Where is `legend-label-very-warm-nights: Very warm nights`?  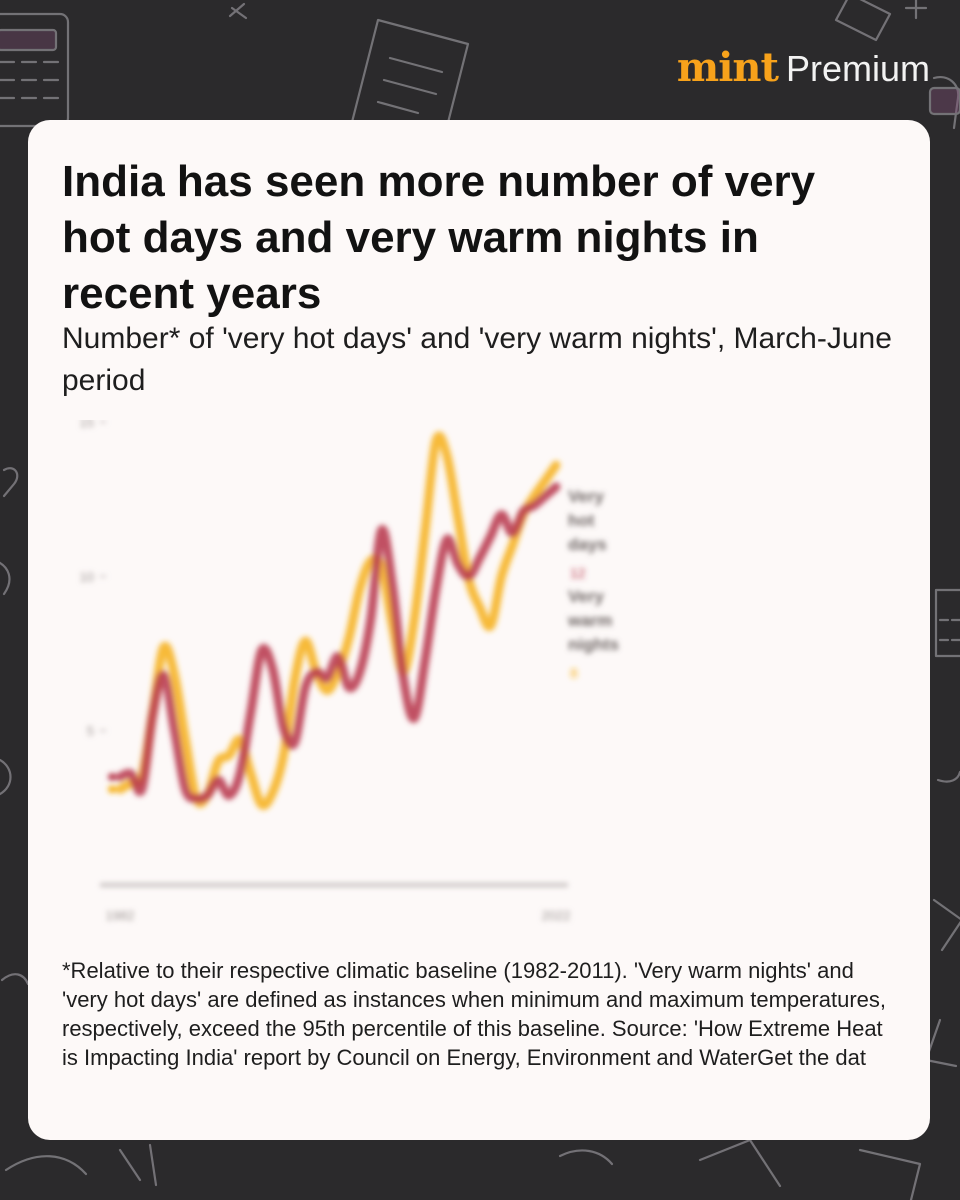 legend-label-very-warm-nights: Very warm nights is located at coordinates (593, 620).